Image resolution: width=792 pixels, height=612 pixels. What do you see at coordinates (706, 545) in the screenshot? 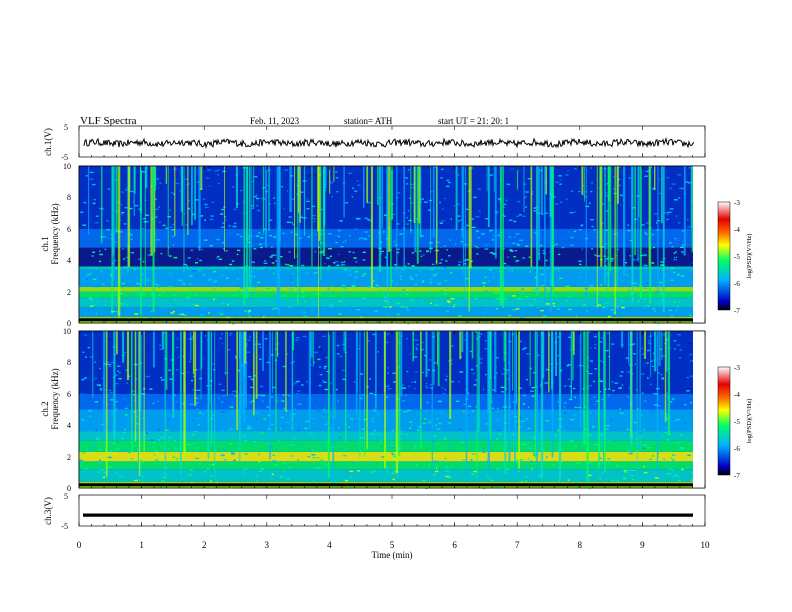
I see `x-tick-label: 10` at bounding box center [706, 545].